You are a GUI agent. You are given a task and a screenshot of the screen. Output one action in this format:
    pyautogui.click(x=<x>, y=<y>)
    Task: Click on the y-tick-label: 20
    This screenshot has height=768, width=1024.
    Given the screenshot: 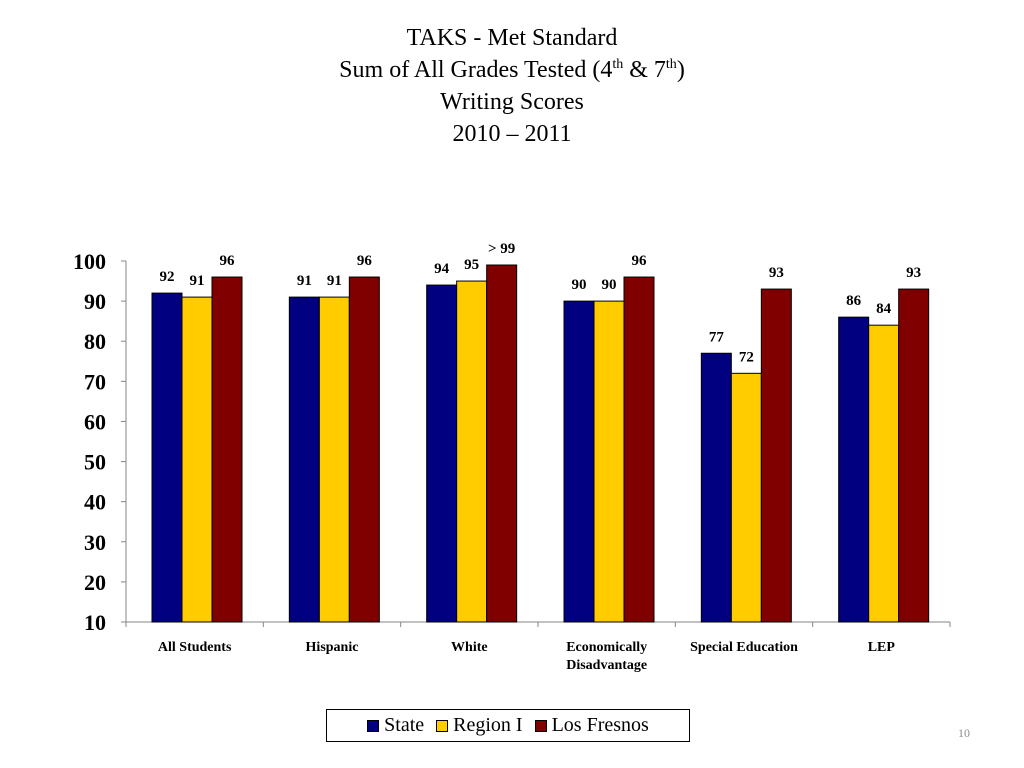 What is the action you would take?
    pyautogui.click(x=95, y=582)
    